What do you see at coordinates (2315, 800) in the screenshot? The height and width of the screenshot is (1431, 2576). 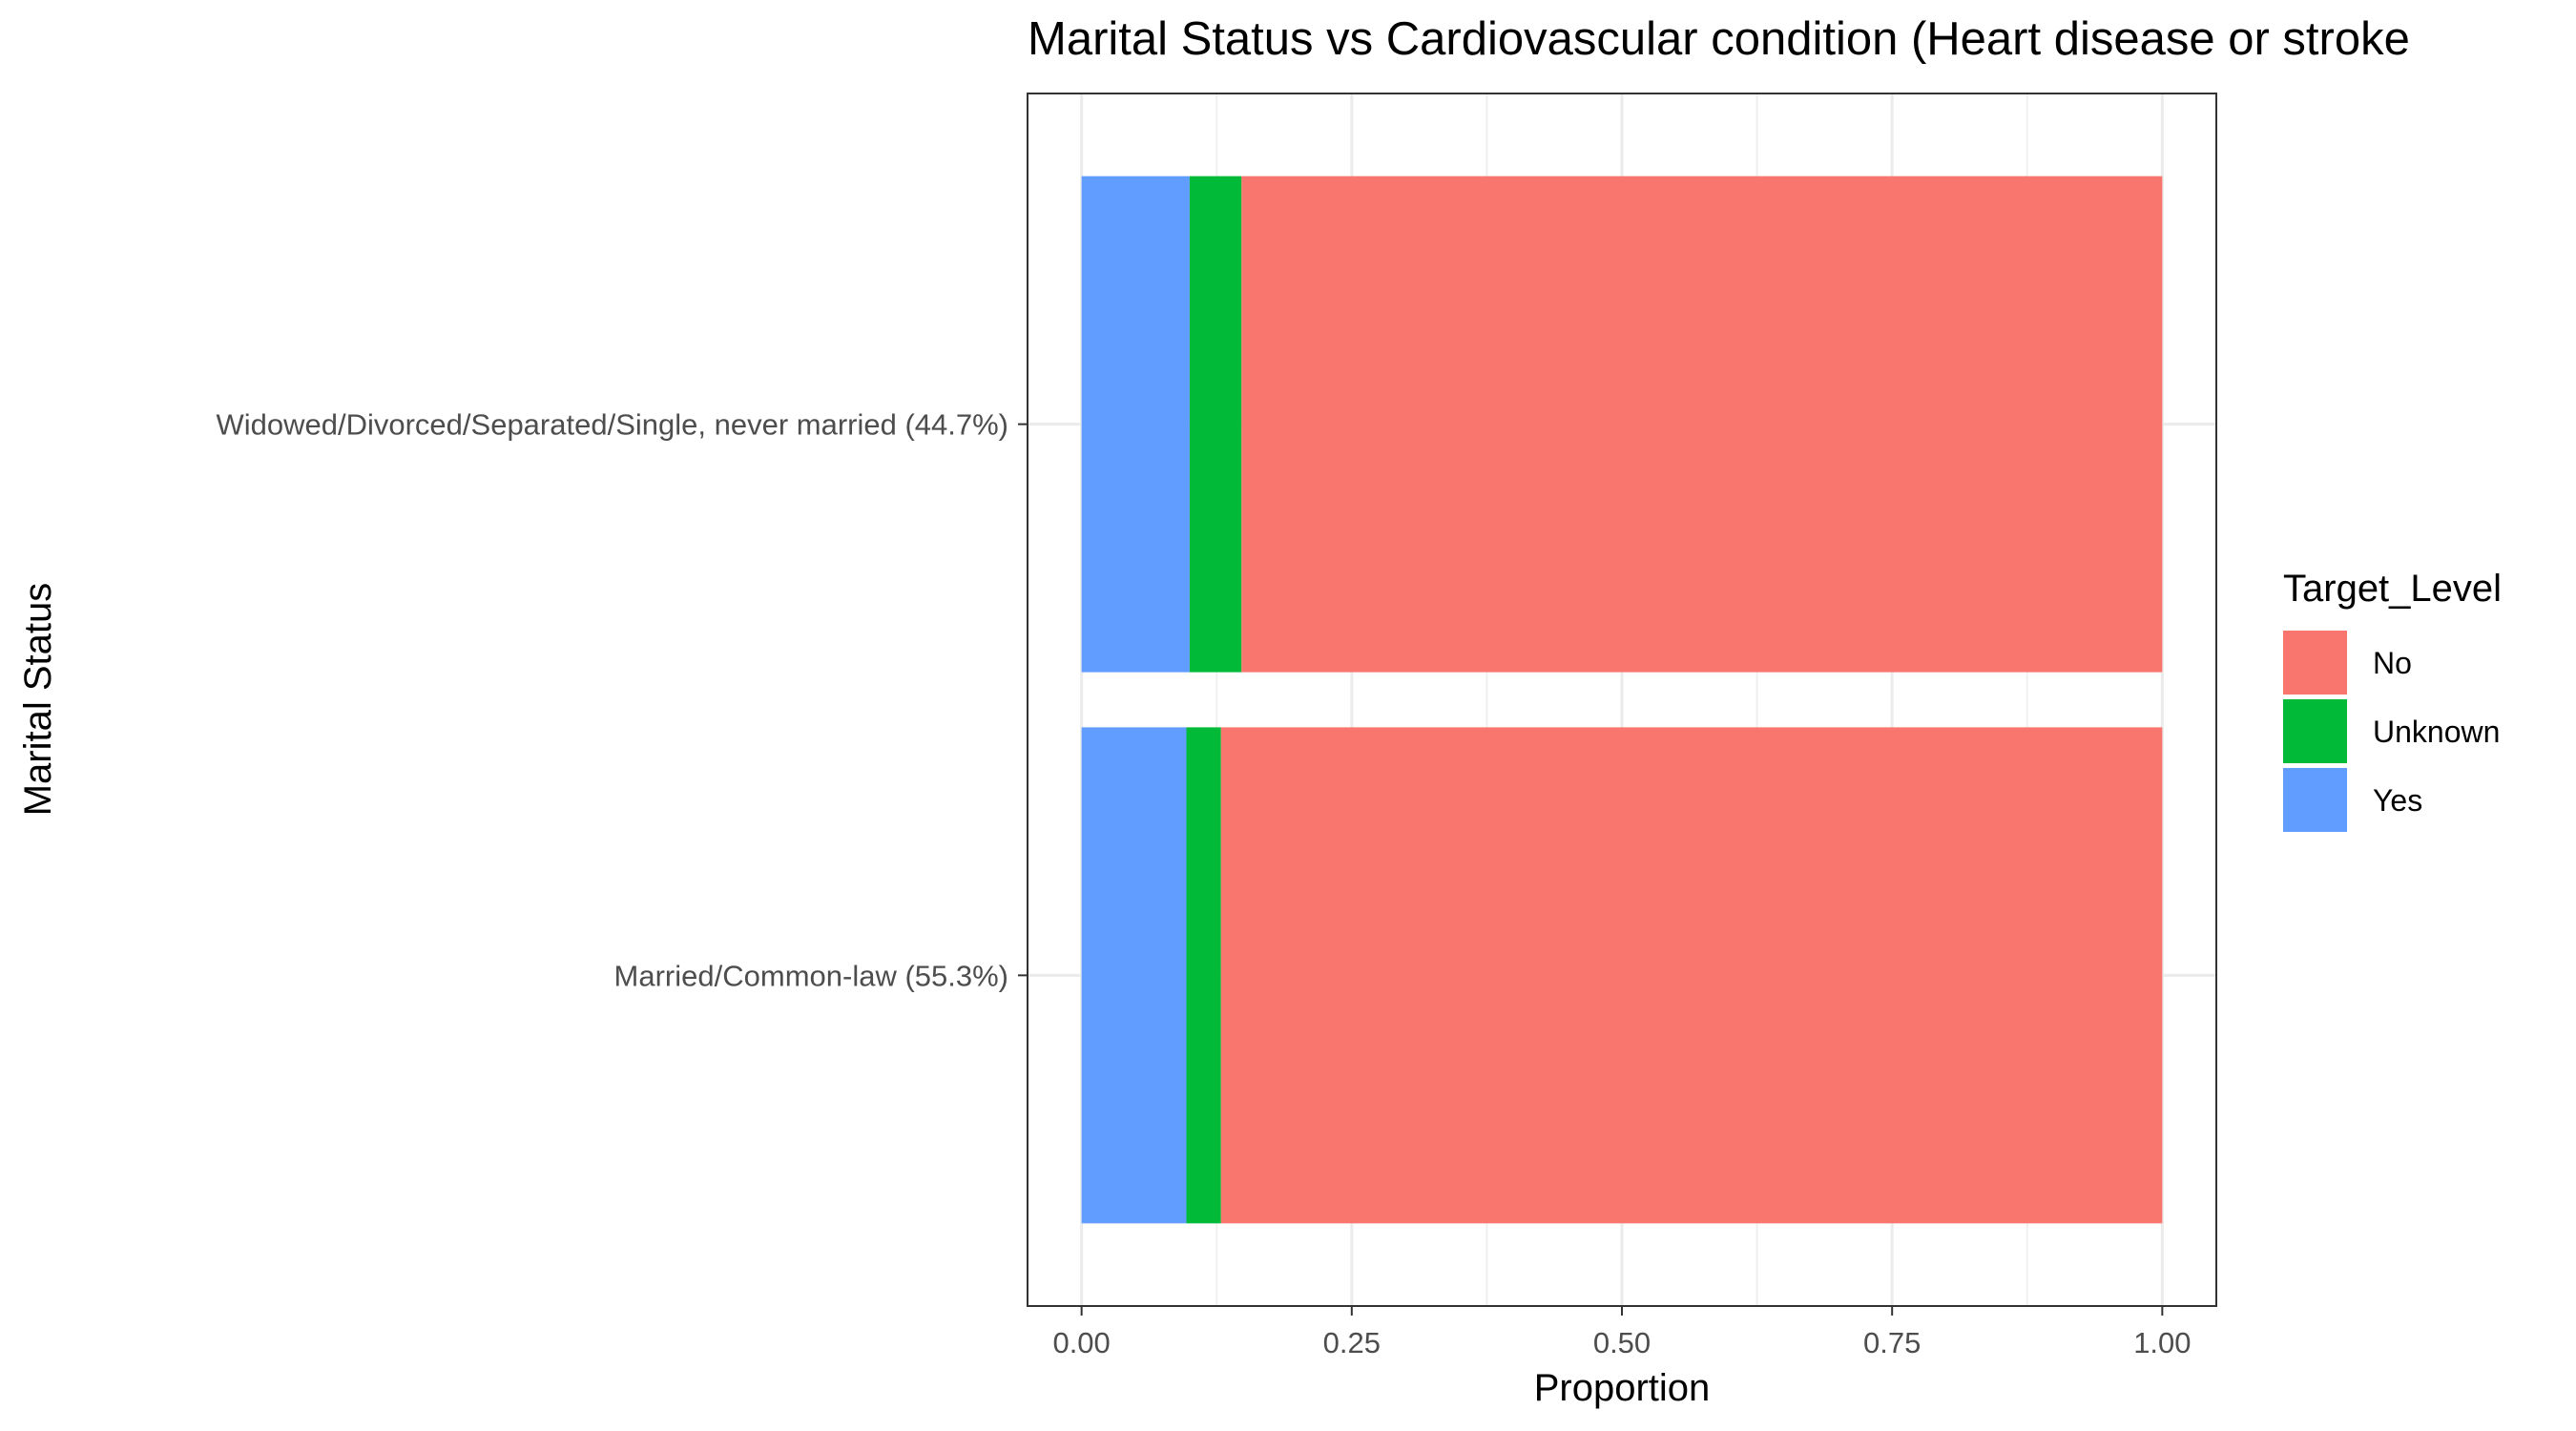 I see `legend-key-yes` at bounding box center [2315, 800].